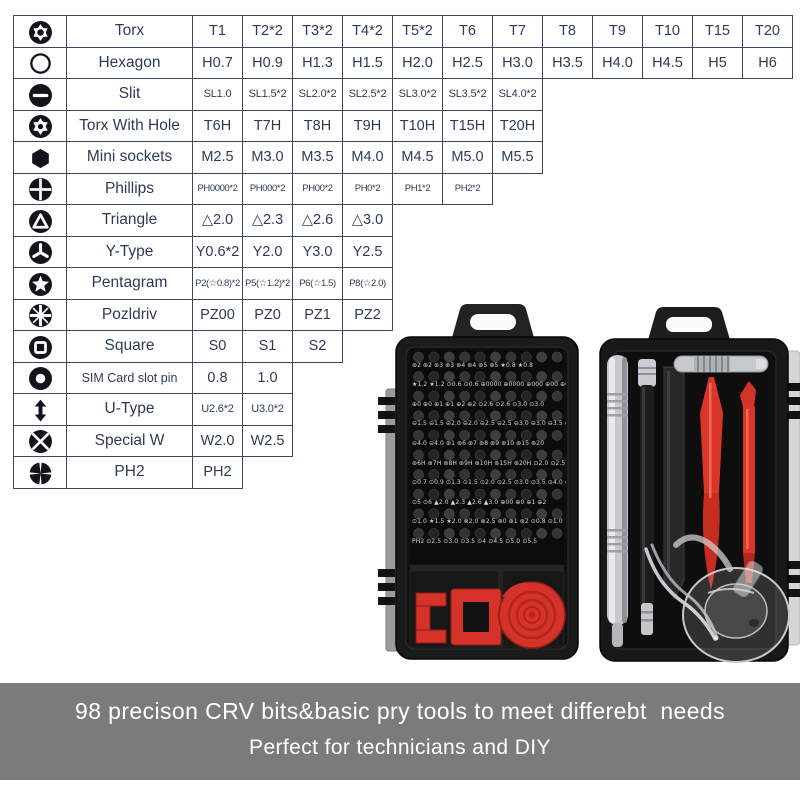  Describe the element at coordinates (317, 220) in the screenshot. I see `bit-size-cell: △2.6` at that location.